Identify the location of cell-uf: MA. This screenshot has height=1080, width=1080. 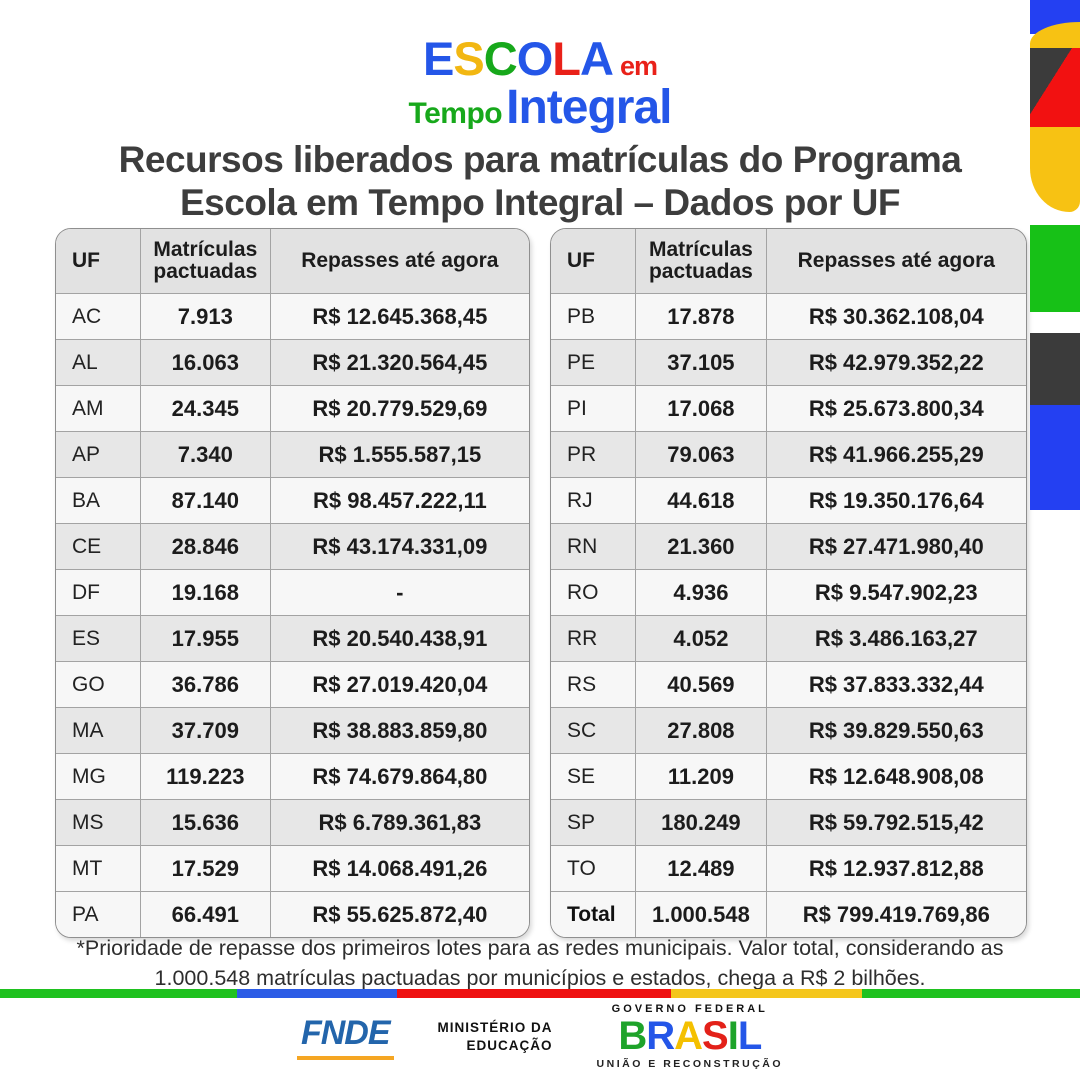
(98, 730).